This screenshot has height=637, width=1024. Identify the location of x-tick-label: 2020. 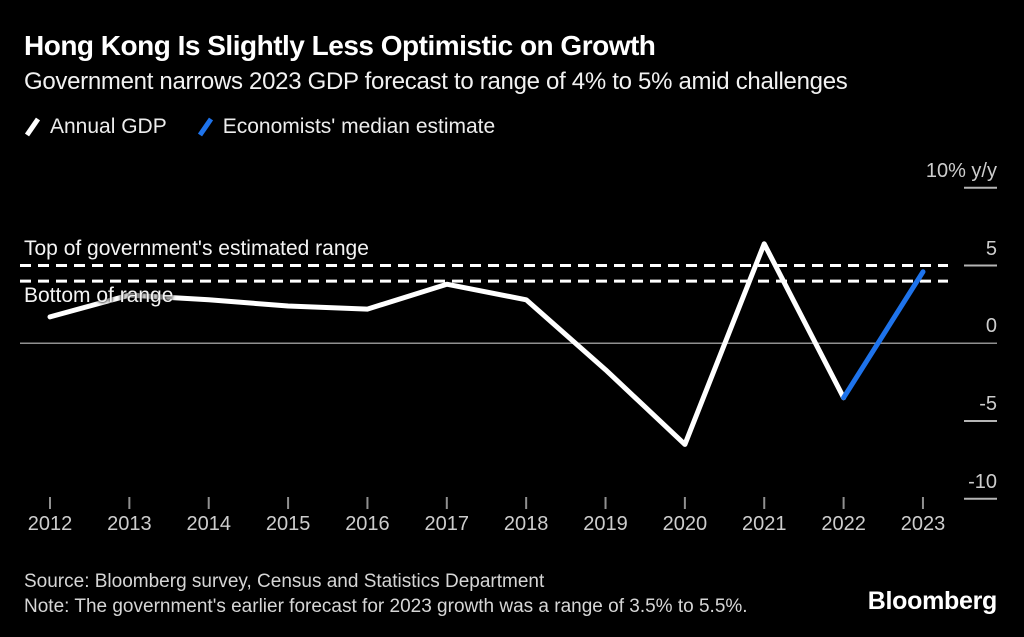
(685, 524).